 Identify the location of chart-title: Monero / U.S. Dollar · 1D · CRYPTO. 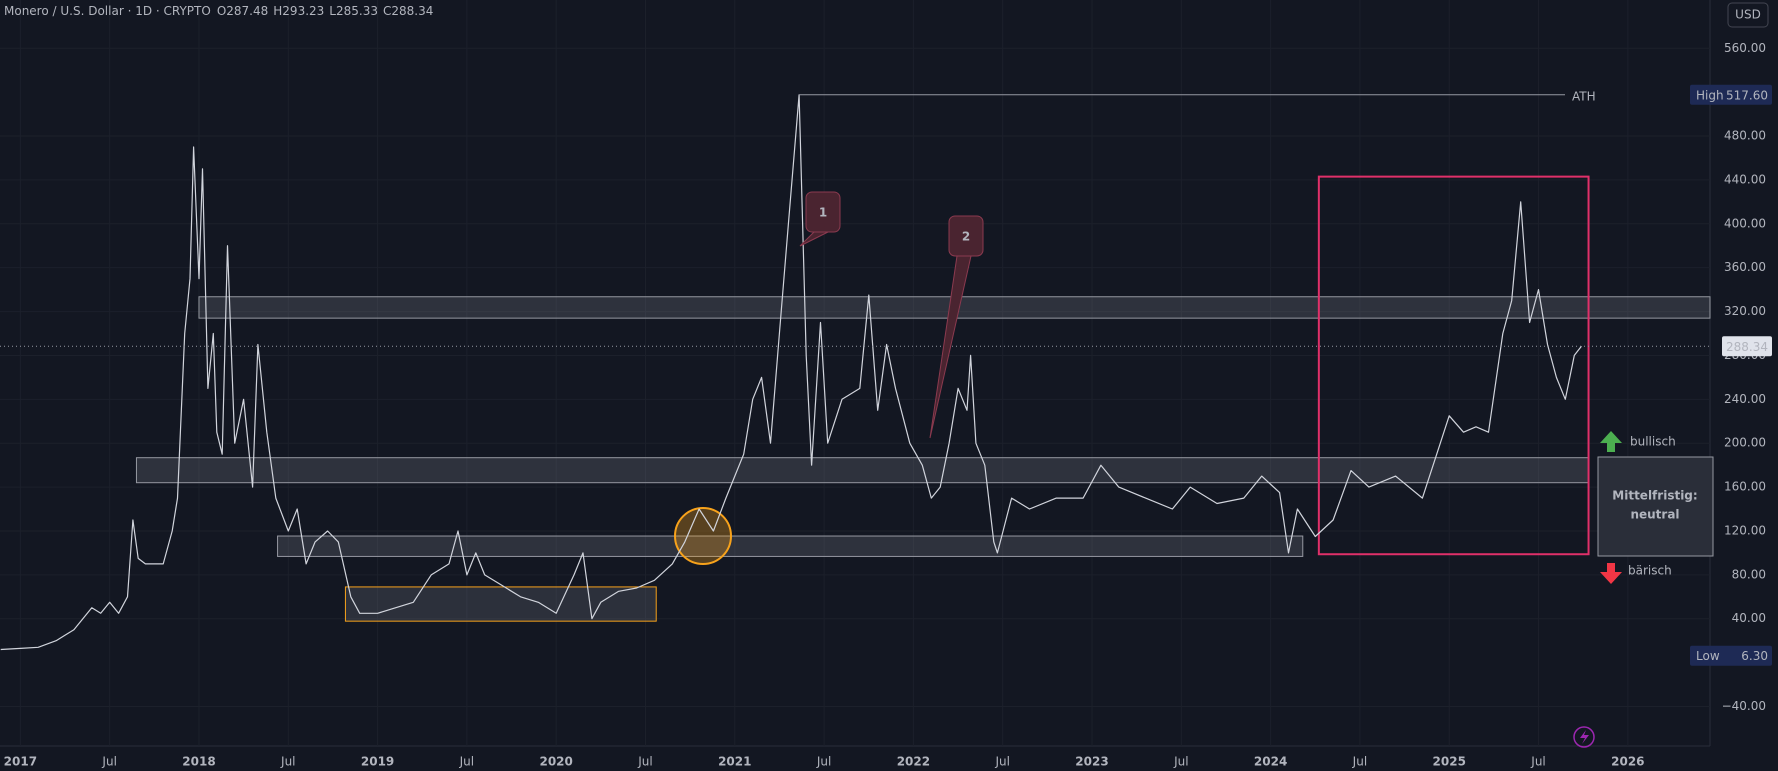
(107, 11).